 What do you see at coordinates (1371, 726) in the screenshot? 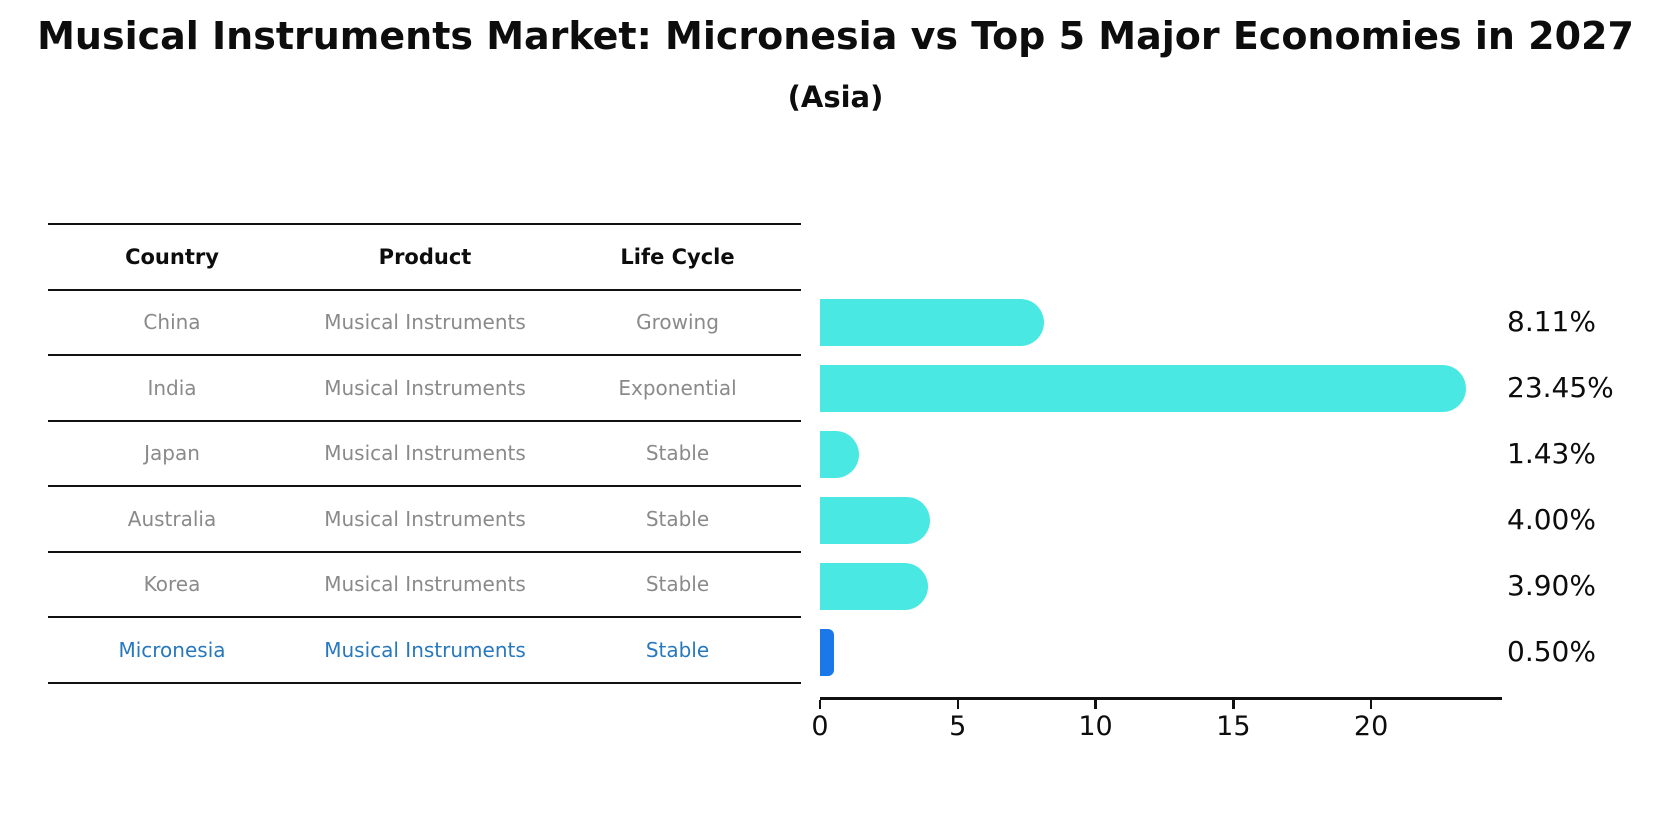
I see `x-axis-tick-label: 20` at bounding box center [1371, 726].